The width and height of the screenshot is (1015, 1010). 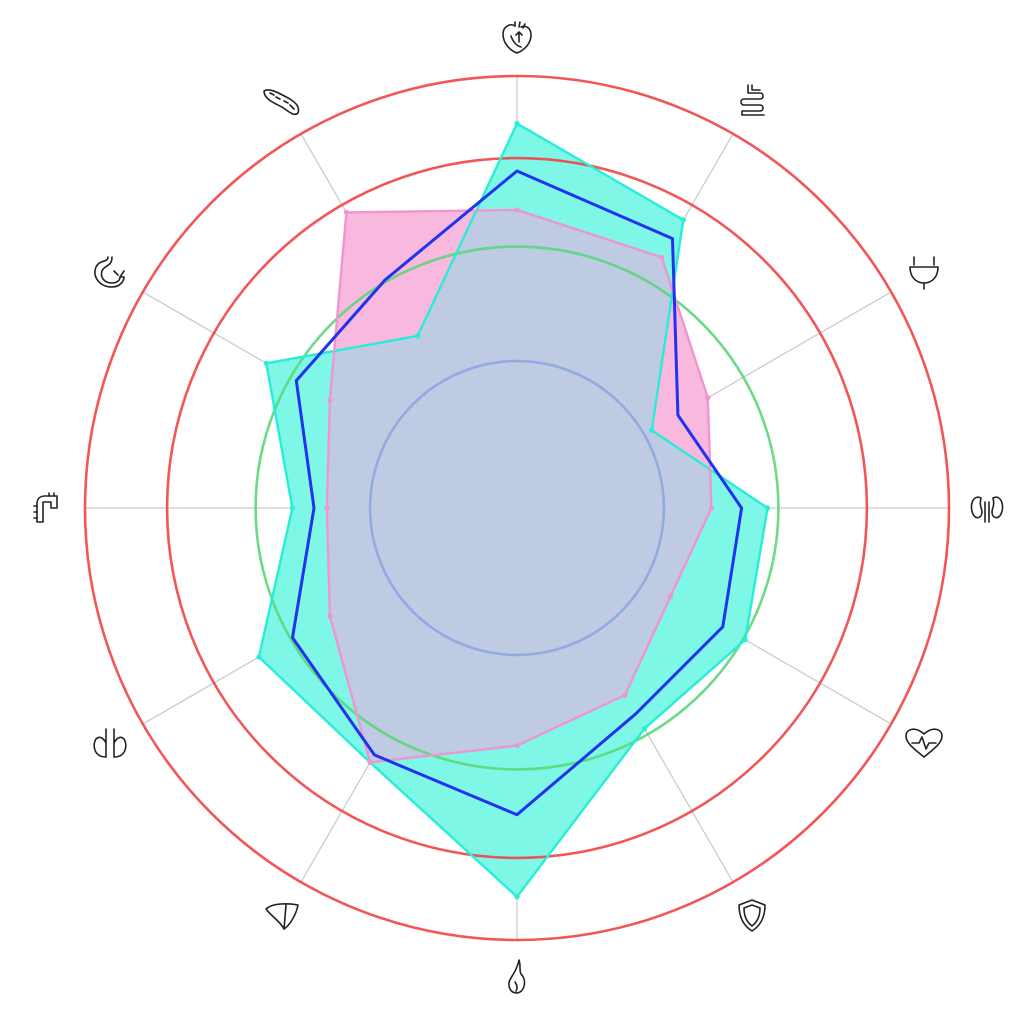 I want to click on heart-organ-icon, so click(x=517, y=37).